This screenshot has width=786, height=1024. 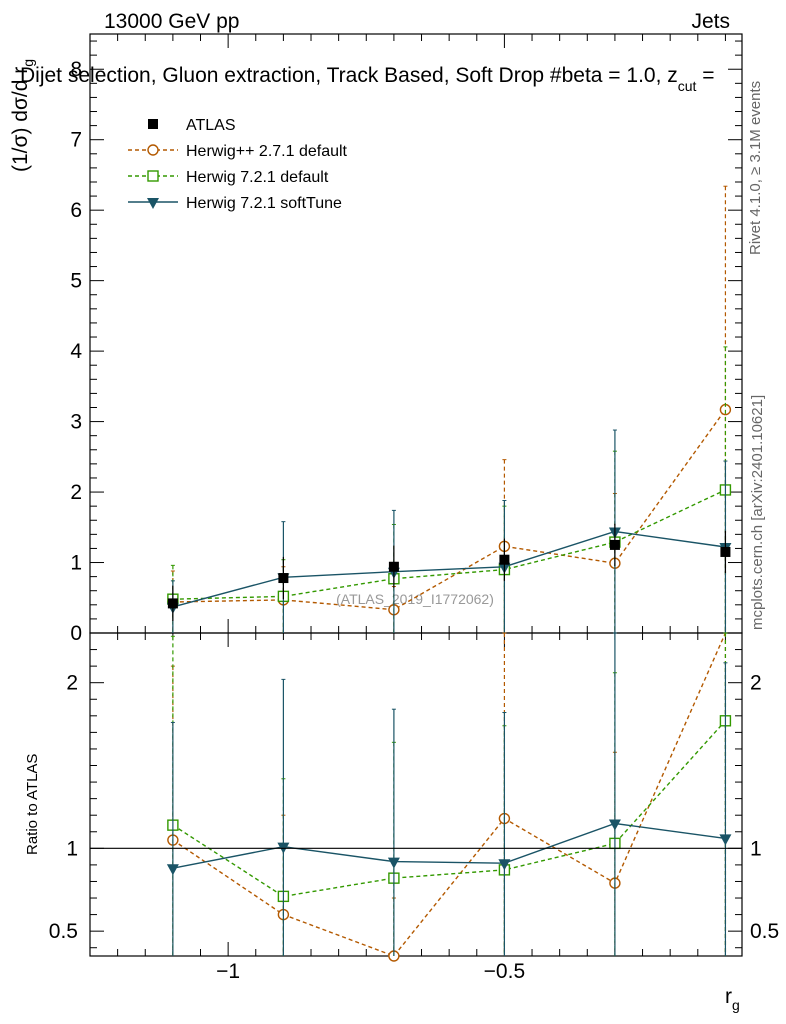 I want to click on x-axis-label-sub: g, so click(x=736, y=1005).